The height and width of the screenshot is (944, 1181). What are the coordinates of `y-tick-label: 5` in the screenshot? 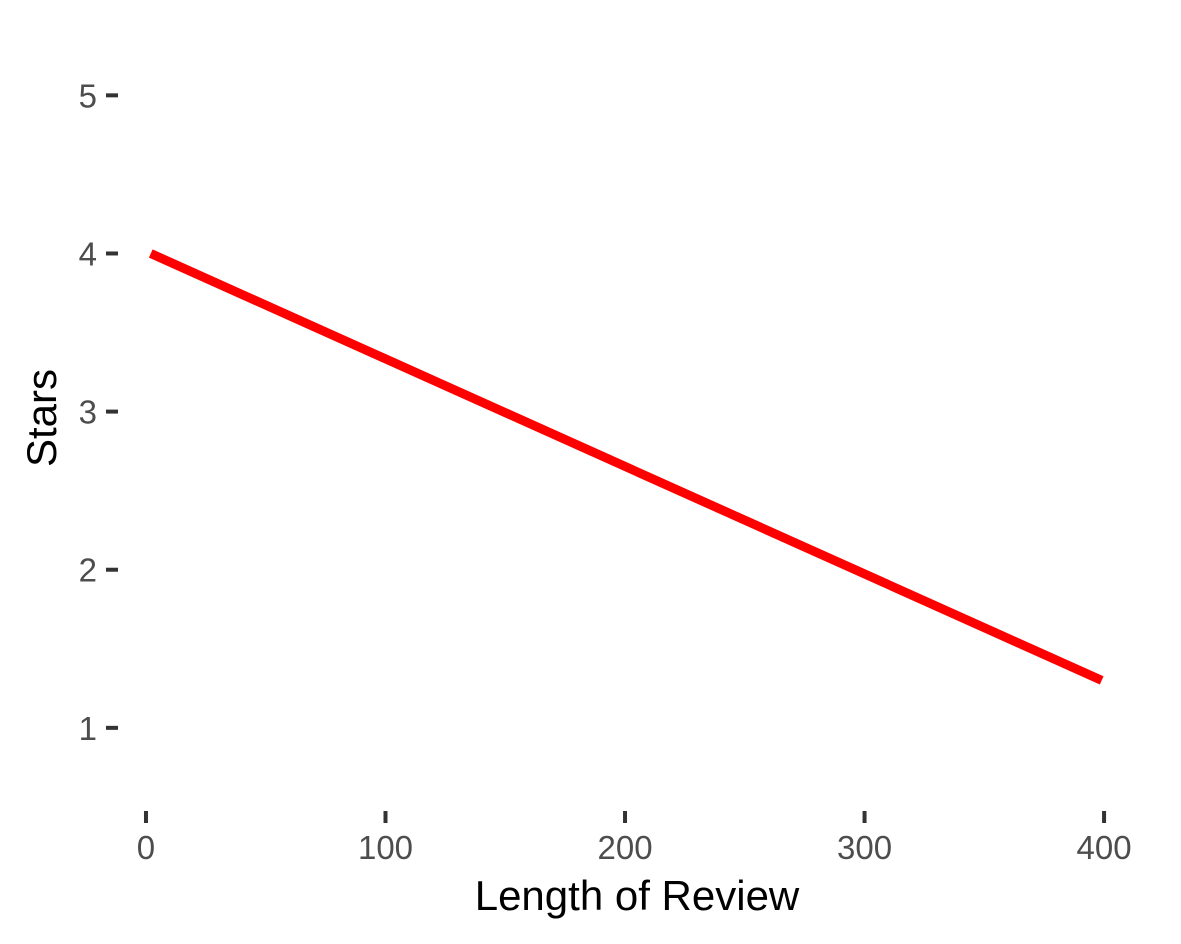 It's located at (88, 95).